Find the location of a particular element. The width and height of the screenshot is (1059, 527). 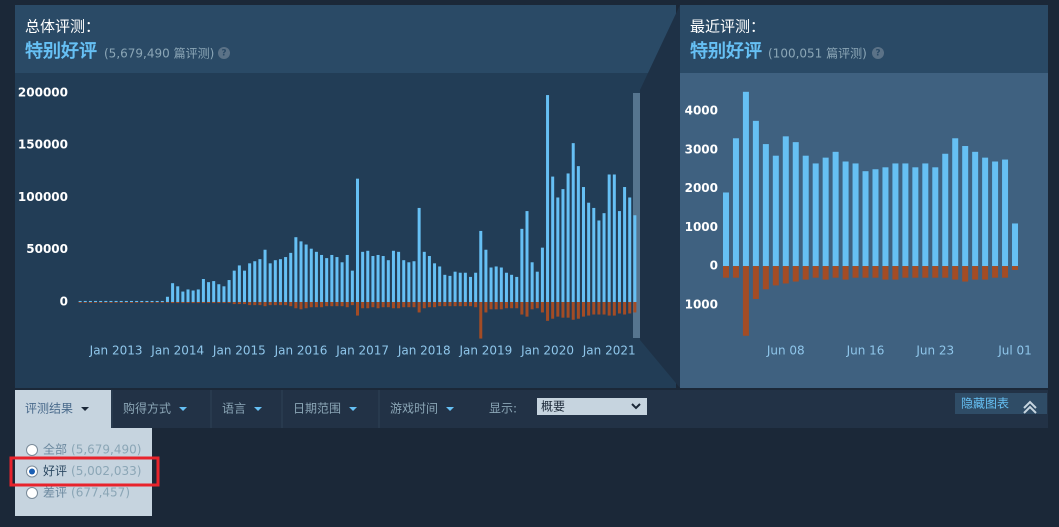

y-tick-label: 1000 is located at coordinates (701, 304).